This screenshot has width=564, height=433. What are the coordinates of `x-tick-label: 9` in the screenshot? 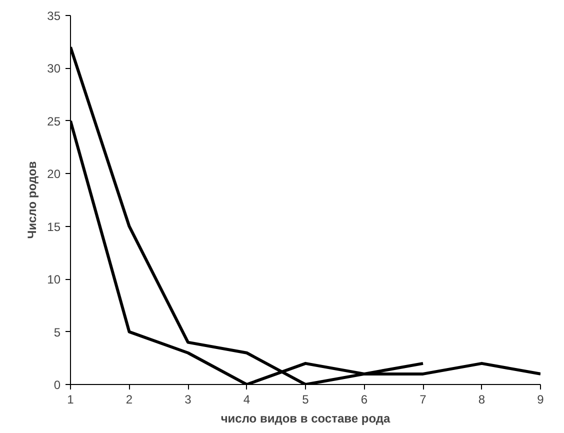 It's located at (540, 399).